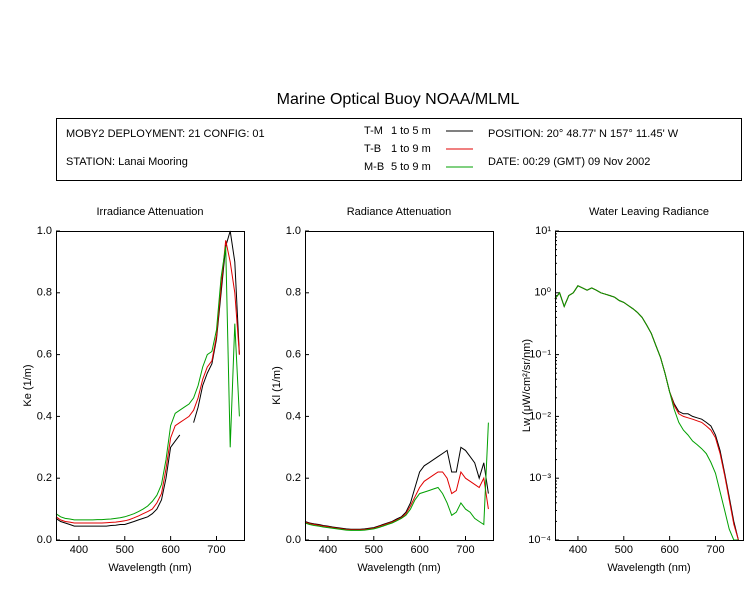  Describe the element at coordinates (583, 134) in the screenshot. I see `position: POSITION: 20° 48.77' N 157° 11.45' W` at that location.